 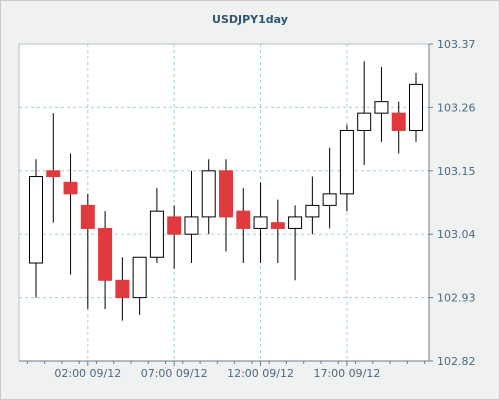 What do you see at coordinates (87, 373) in the screenshot?
I see `x-tick-label: 02:00 09/12` at bounding box center [87, 373].